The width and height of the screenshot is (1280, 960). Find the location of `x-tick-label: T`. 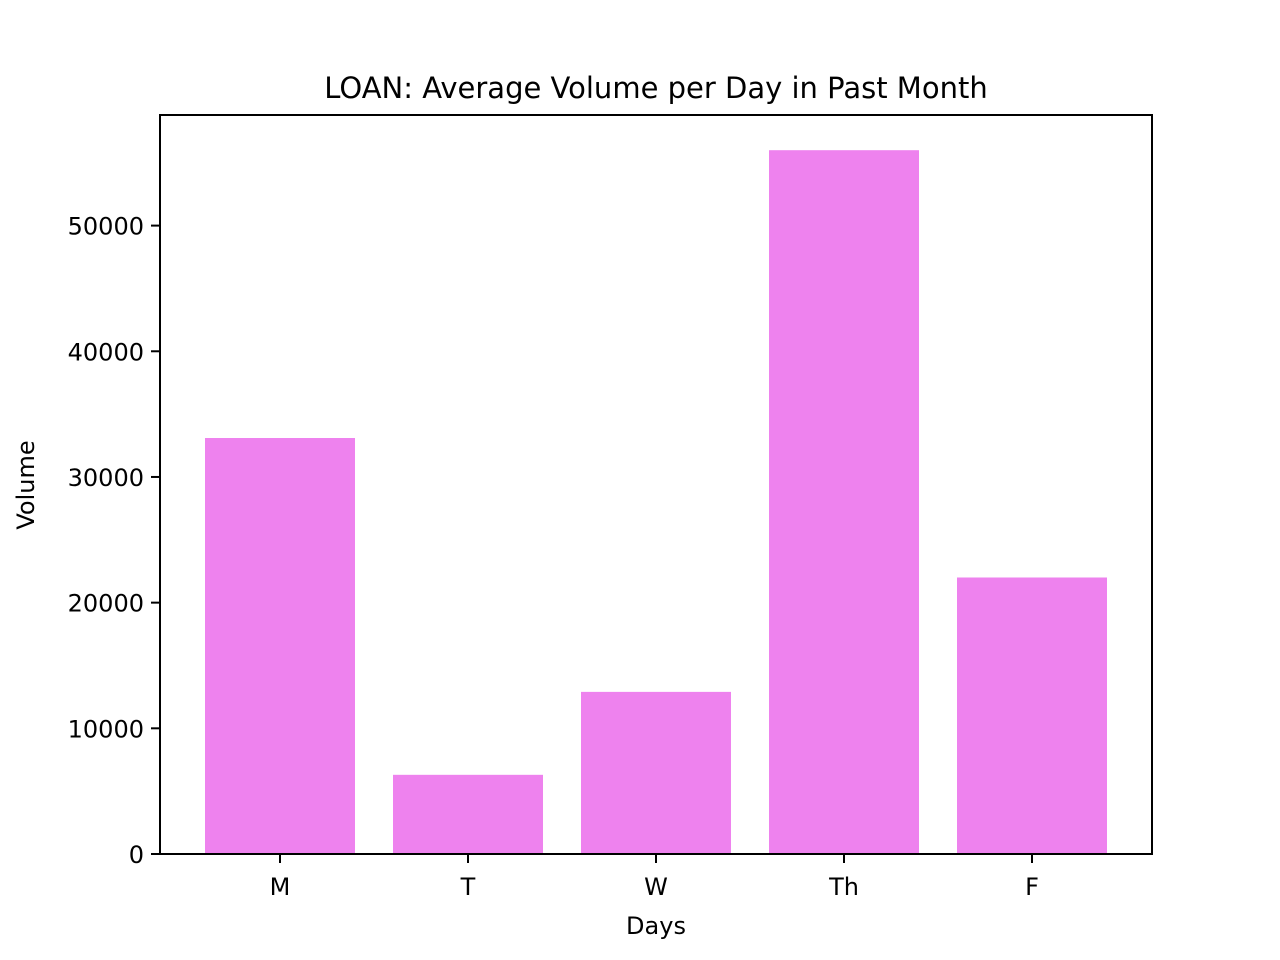

x-tick-label: T is located at coordinates (468, 887).